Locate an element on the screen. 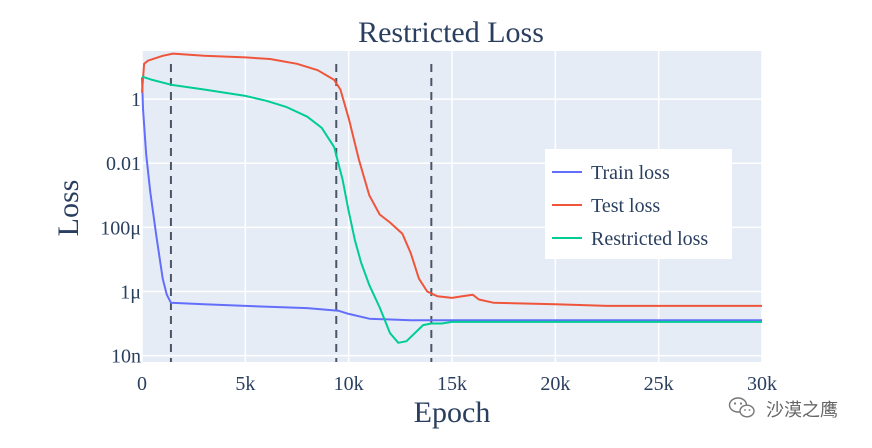  x-tick-label: 25k is located at coordinates (659, 384).